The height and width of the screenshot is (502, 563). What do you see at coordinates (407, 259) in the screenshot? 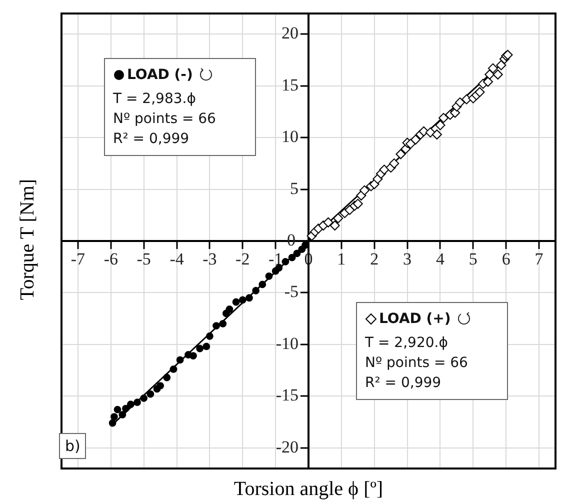
I see `x-tick-label: 3` at bounding box center [407, 259].